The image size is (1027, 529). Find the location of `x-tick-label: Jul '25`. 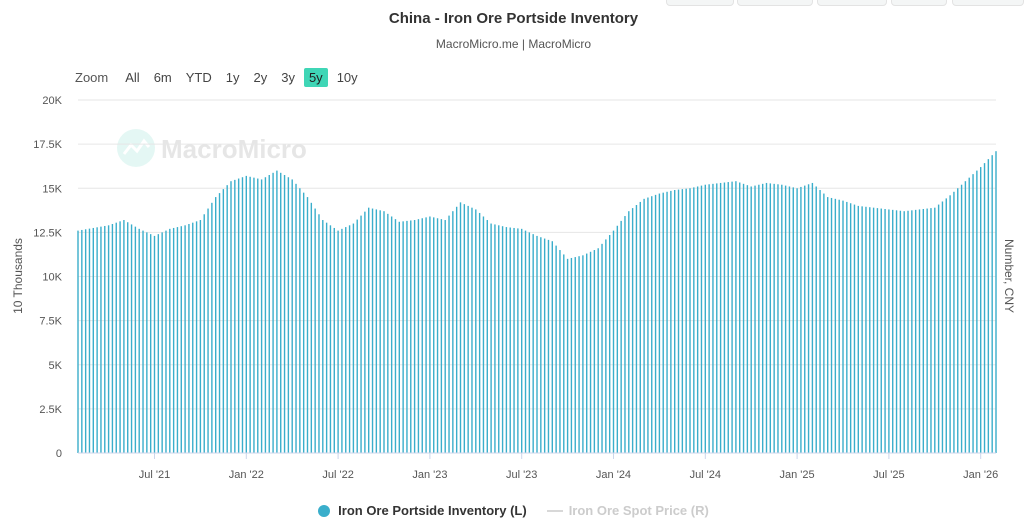

x-tick-label: Jul '25 is located at coordinates (888, 475).